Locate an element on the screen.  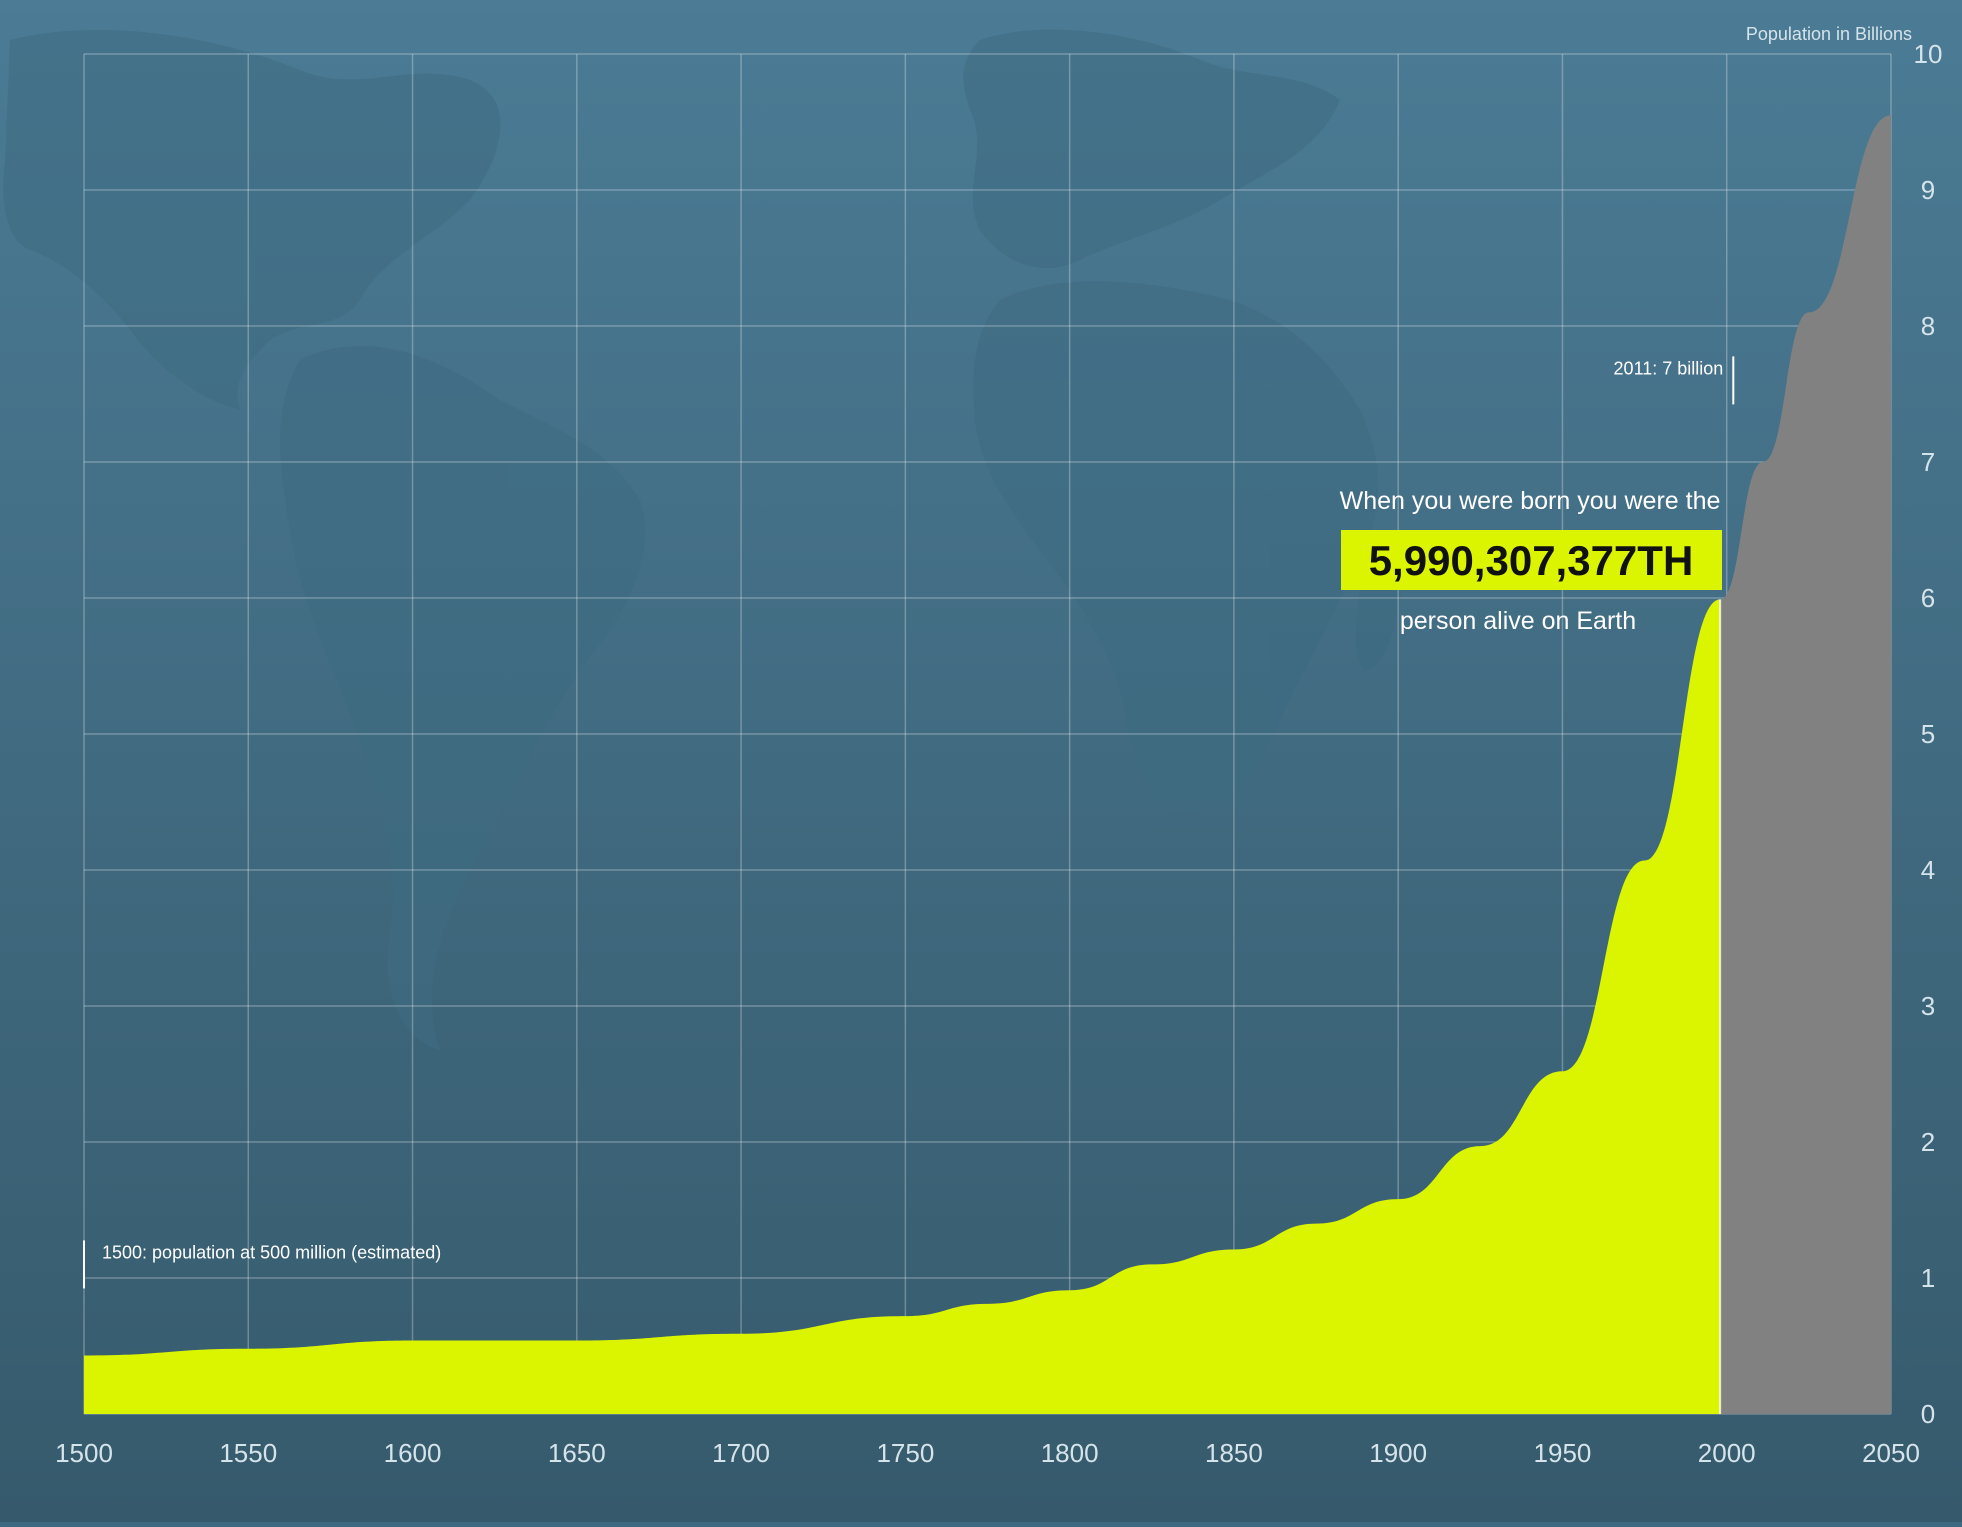
y-tick-label-0: 0 is located at coordinates (1928, 1414).